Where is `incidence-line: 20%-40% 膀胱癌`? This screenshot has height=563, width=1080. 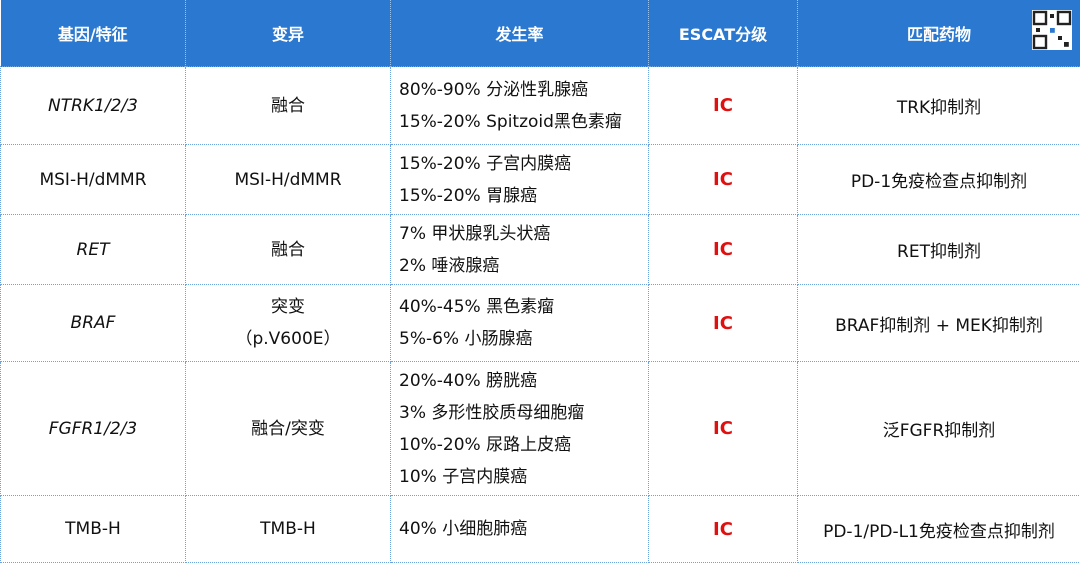
incidence-line: 20%-40% 膀胱癌 is located at coordinates (523, 381).